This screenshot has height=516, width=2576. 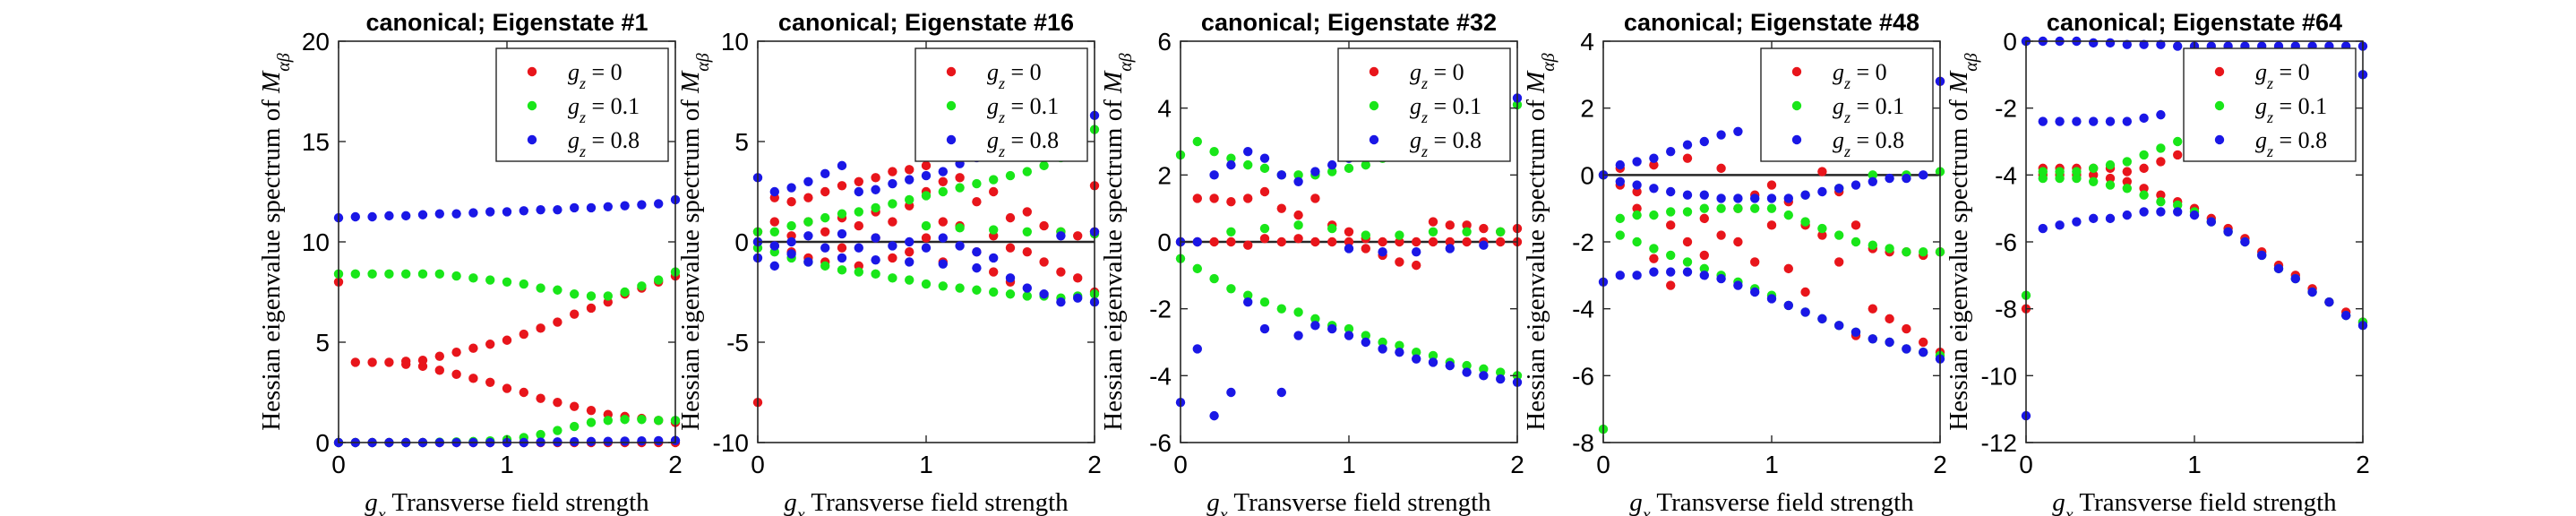 I want to click on y-tick-label: 2, so click(x=1164, y=175).